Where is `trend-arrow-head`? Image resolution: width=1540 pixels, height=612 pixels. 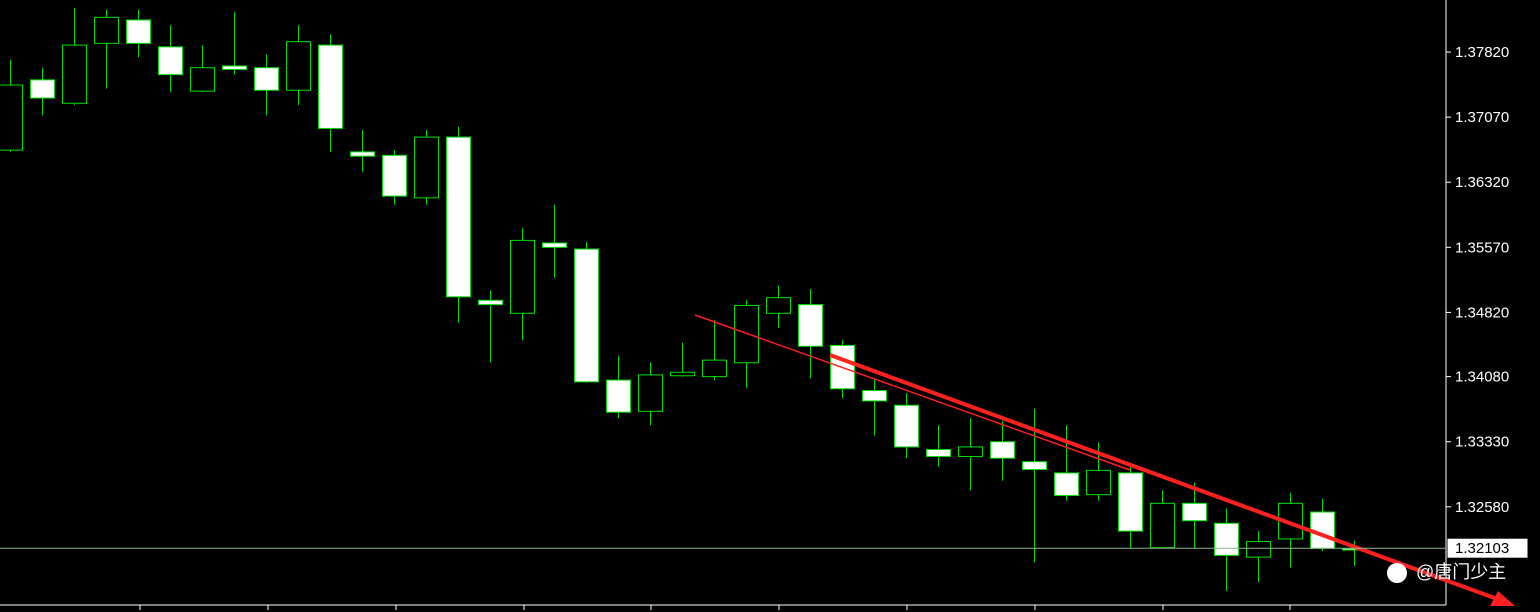 trend-arrow-head is located at coordinates (1502, 598).